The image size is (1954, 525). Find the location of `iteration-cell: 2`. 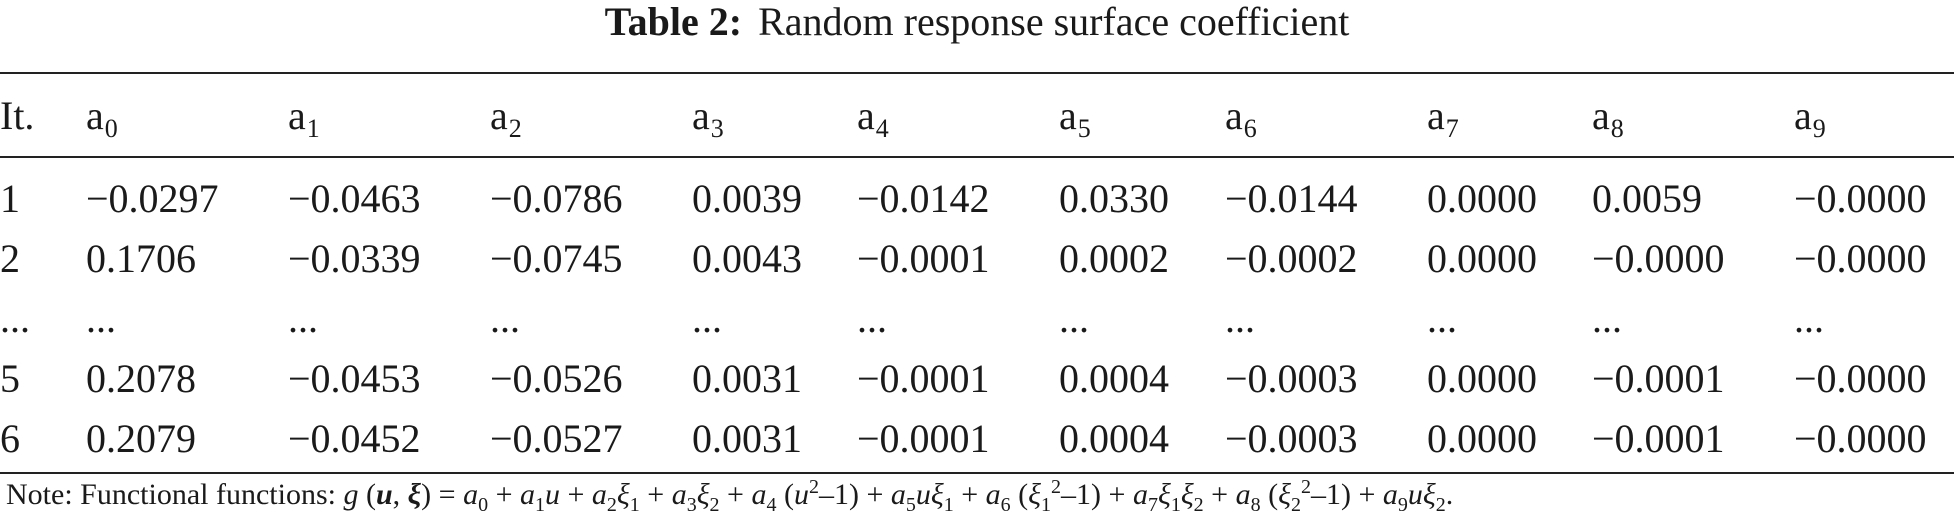

iteration-cell: 2 is located at coordinates (10, 258).